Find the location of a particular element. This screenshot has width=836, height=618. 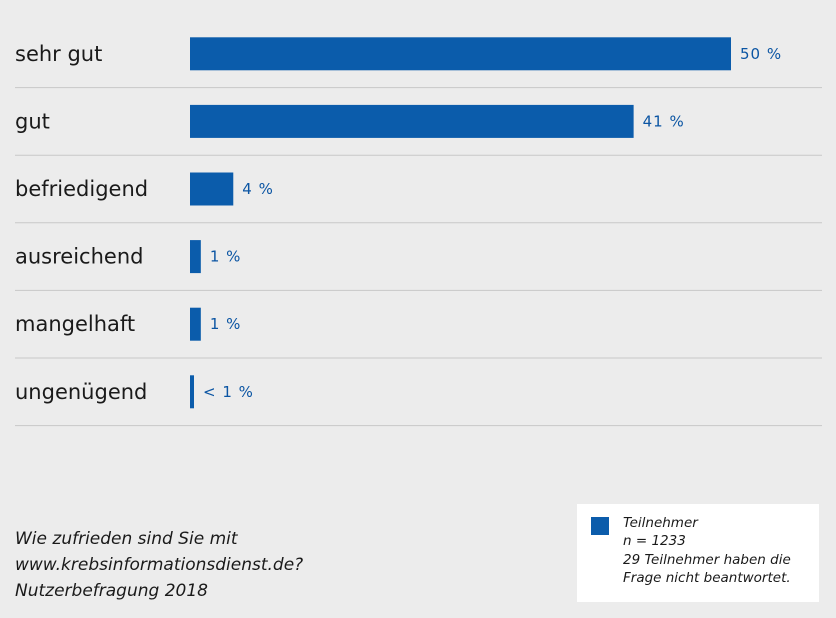

category-label: mangelhaft is located at coordinates (75, 324).